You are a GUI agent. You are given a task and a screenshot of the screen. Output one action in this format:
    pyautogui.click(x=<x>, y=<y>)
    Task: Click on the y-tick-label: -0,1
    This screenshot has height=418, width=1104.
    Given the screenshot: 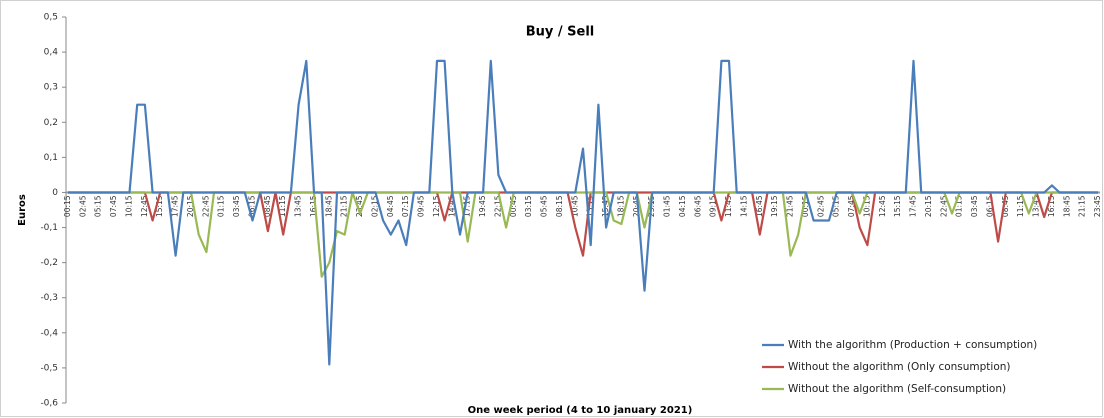 What is the action you would take?
    pyautogui.click(x=49, y=228)
    